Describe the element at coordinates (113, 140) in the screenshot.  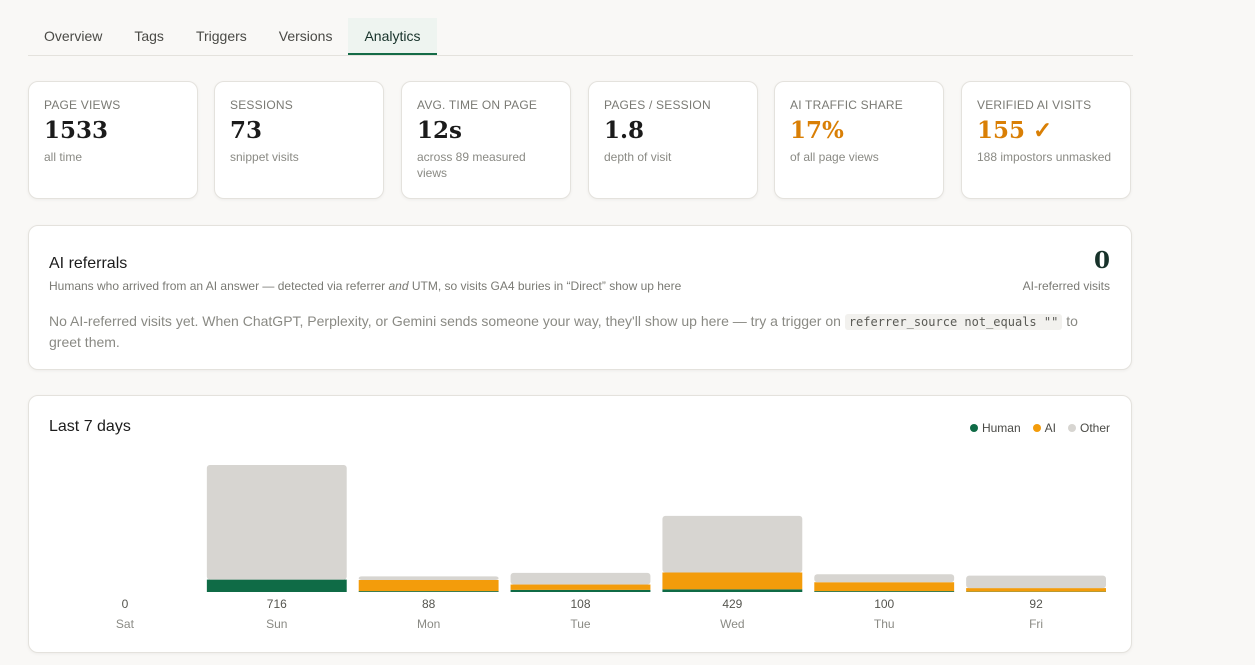
I see `stat-card-page-views: PAGE VIEWS 1533 all time` at that location.